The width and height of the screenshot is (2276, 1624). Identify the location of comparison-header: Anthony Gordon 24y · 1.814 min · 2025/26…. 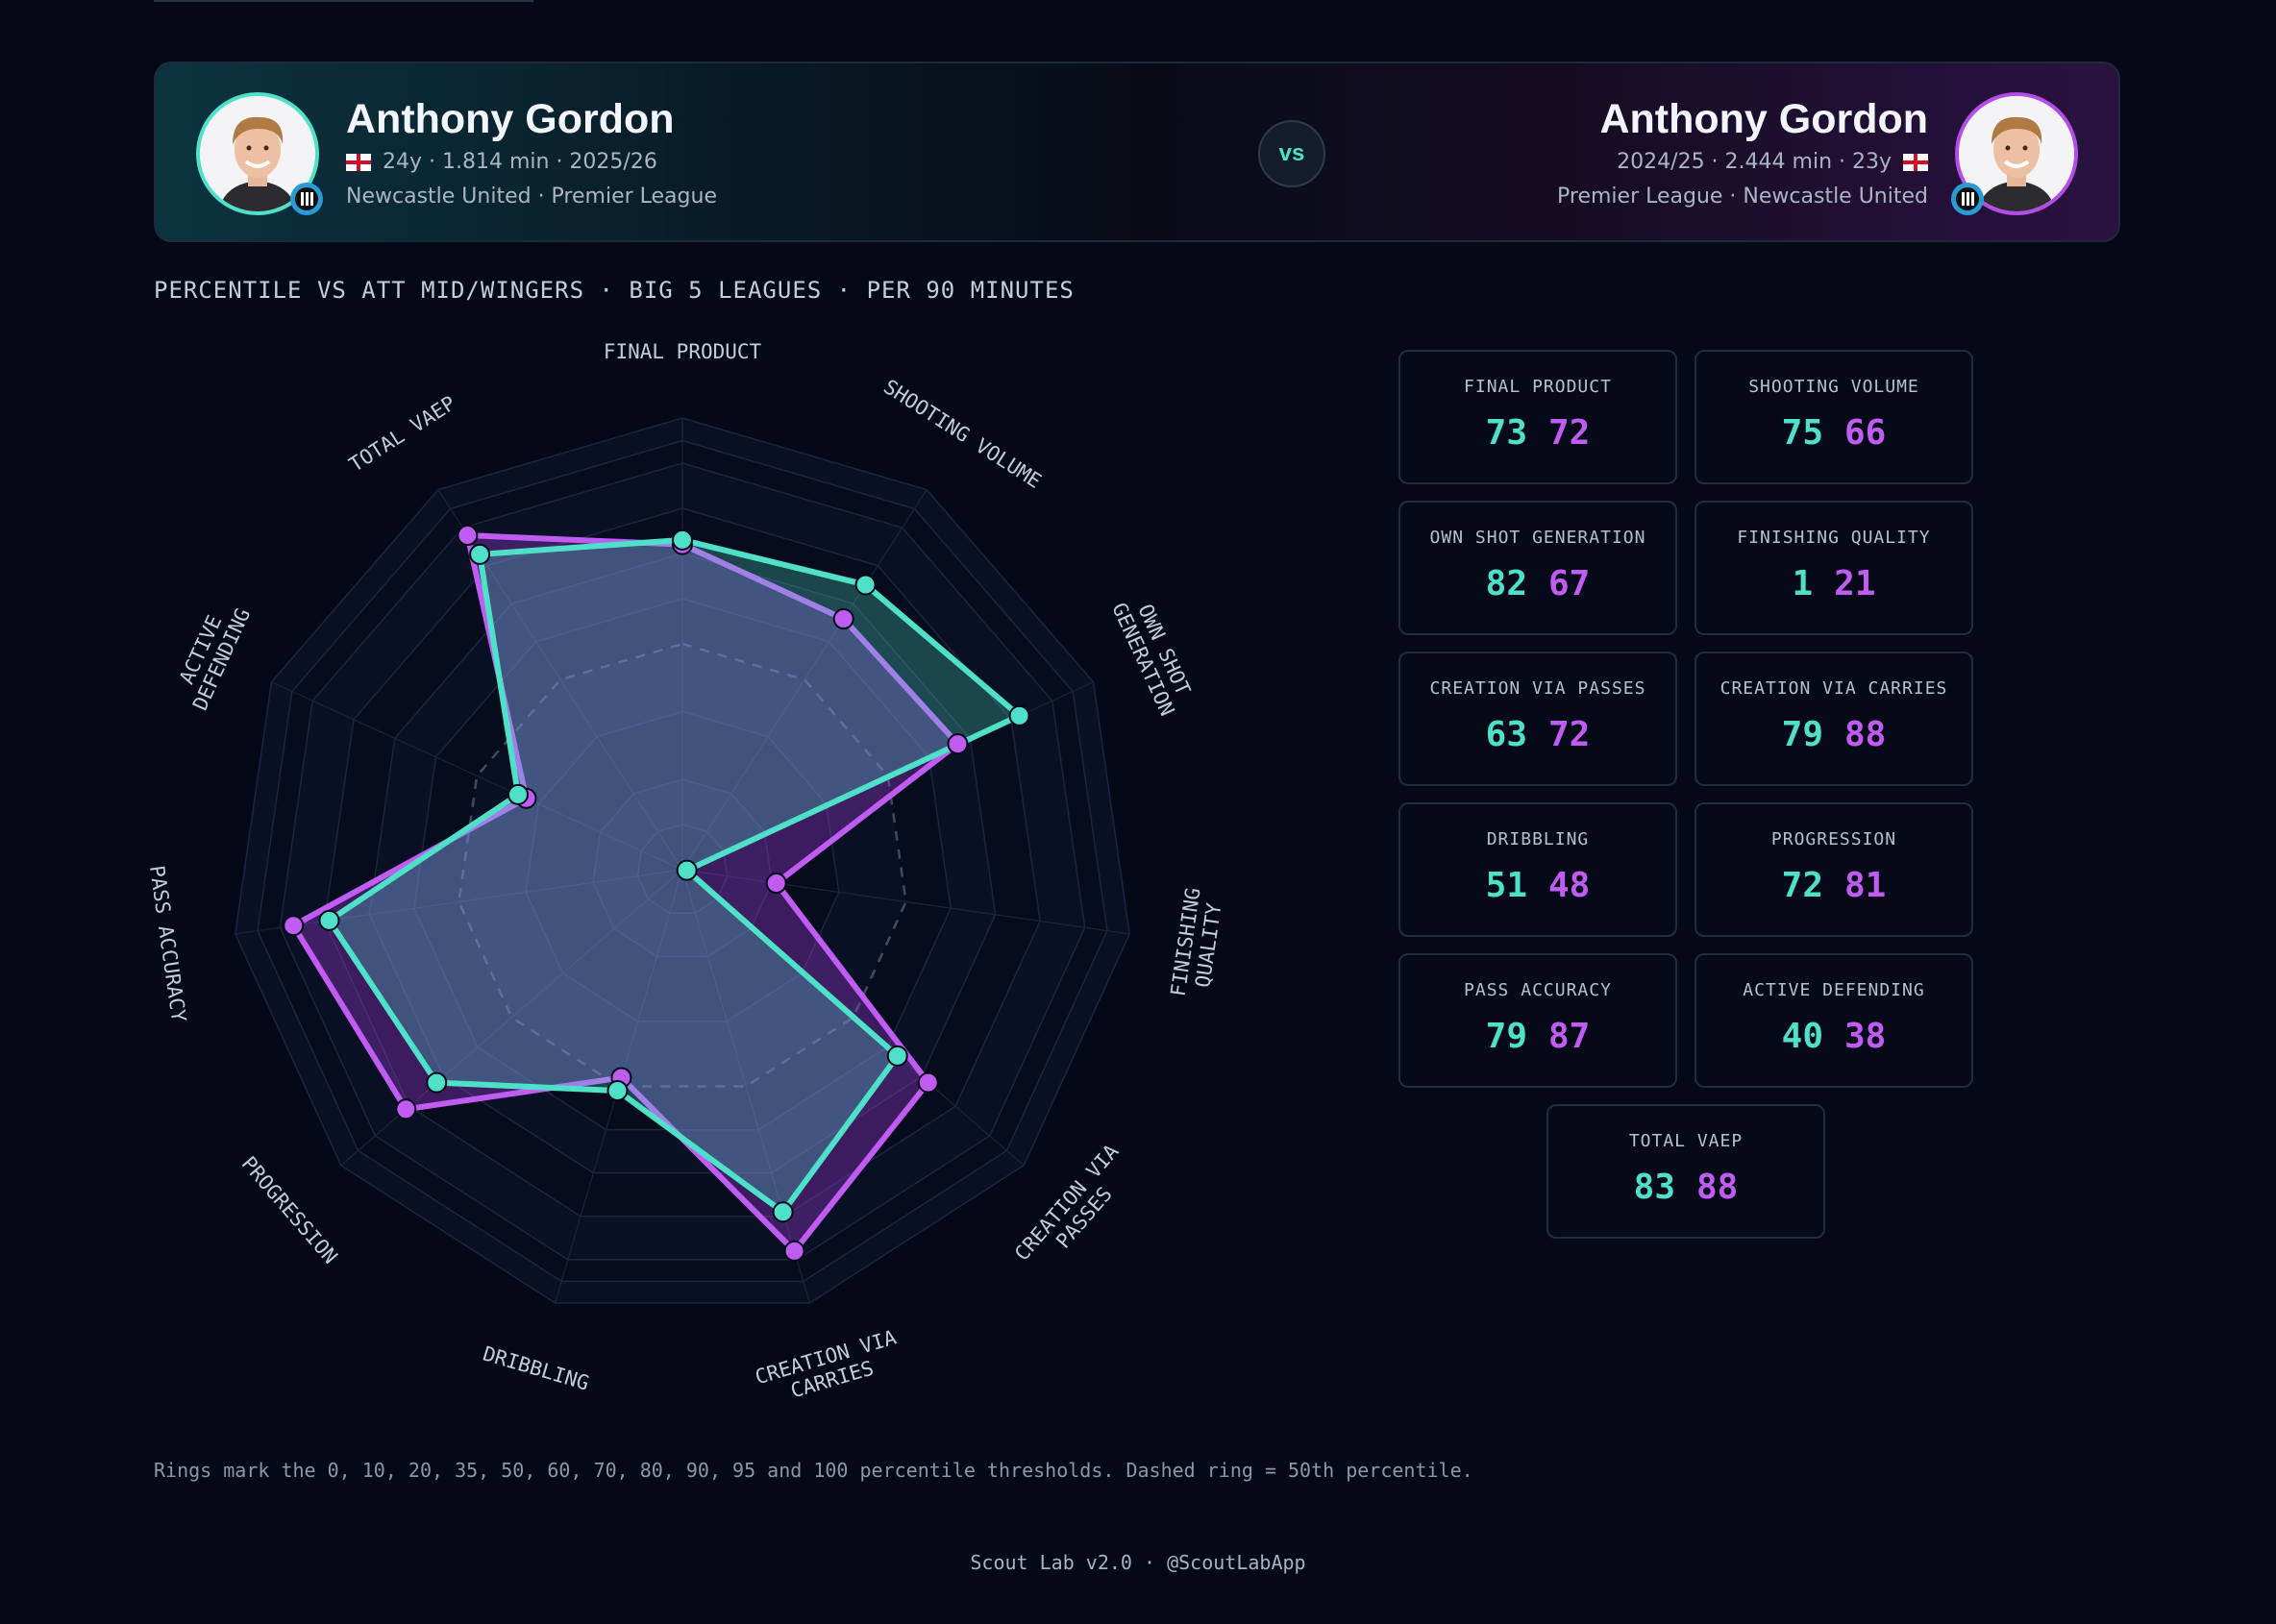
(1137, 152).